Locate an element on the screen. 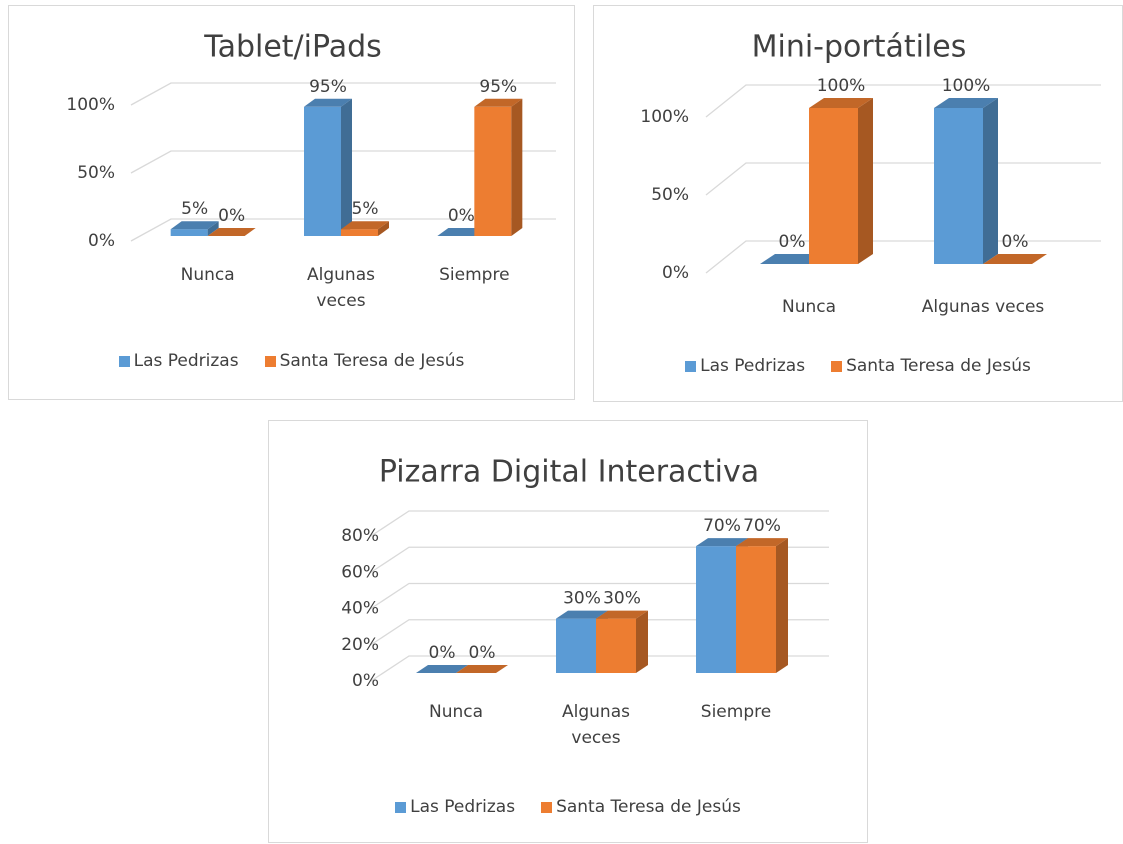 The image size is (1123, 844). y-tick-label: 60% is located at coordinates (360, 572).